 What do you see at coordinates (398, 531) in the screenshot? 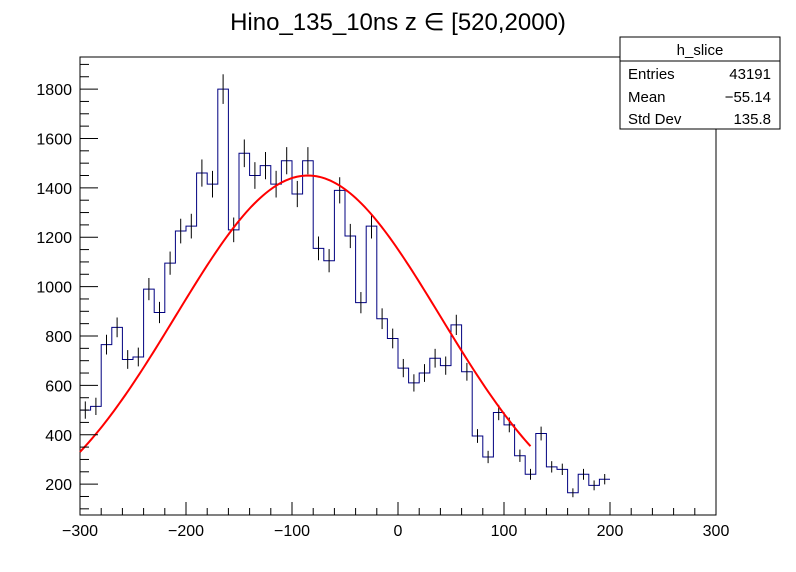
I see `x-tick-label: 0` at bounding box center [398, 531].